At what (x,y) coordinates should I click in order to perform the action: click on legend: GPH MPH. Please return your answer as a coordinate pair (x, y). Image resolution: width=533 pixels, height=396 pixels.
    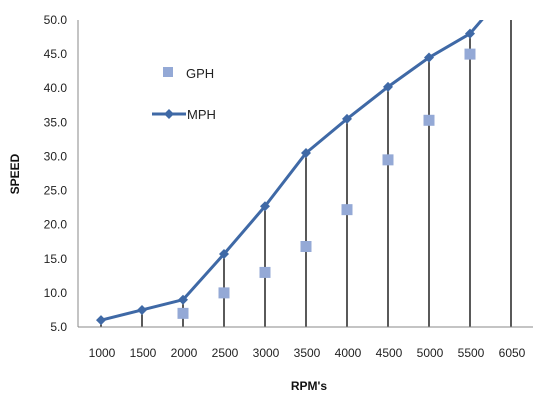
    Looking at the image, I should click on (184, 94).